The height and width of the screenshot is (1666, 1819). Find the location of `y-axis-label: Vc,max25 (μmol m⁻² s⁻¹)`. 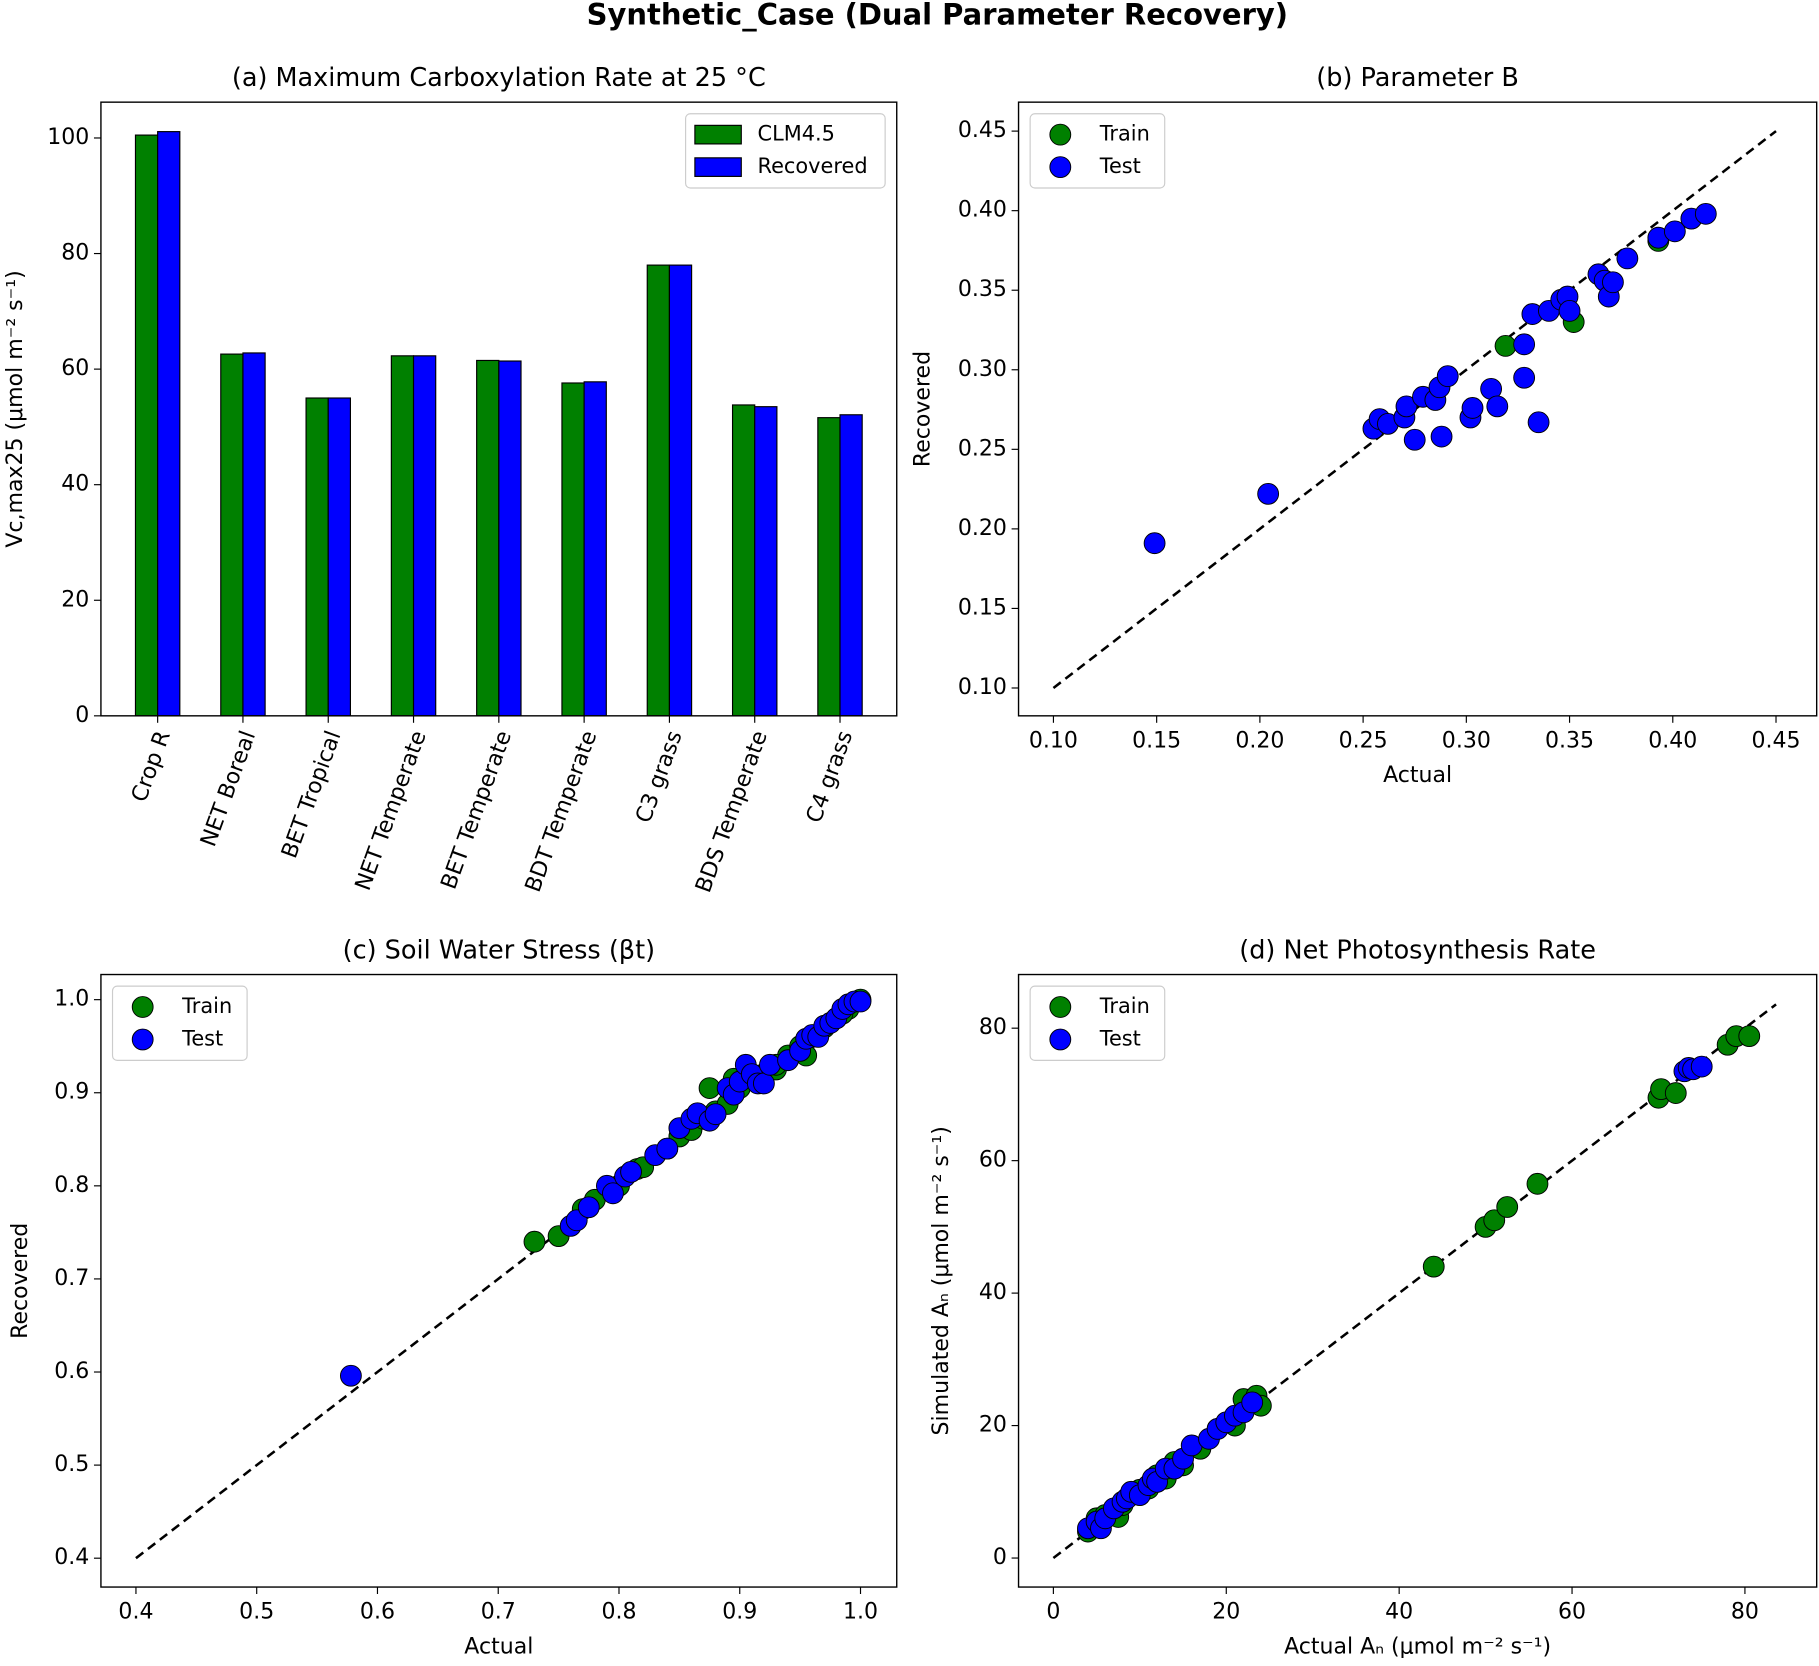

y-axis-label: Vc,max25 (μmol m⁻² s⁻¹) is located at coordinates (15, 408).